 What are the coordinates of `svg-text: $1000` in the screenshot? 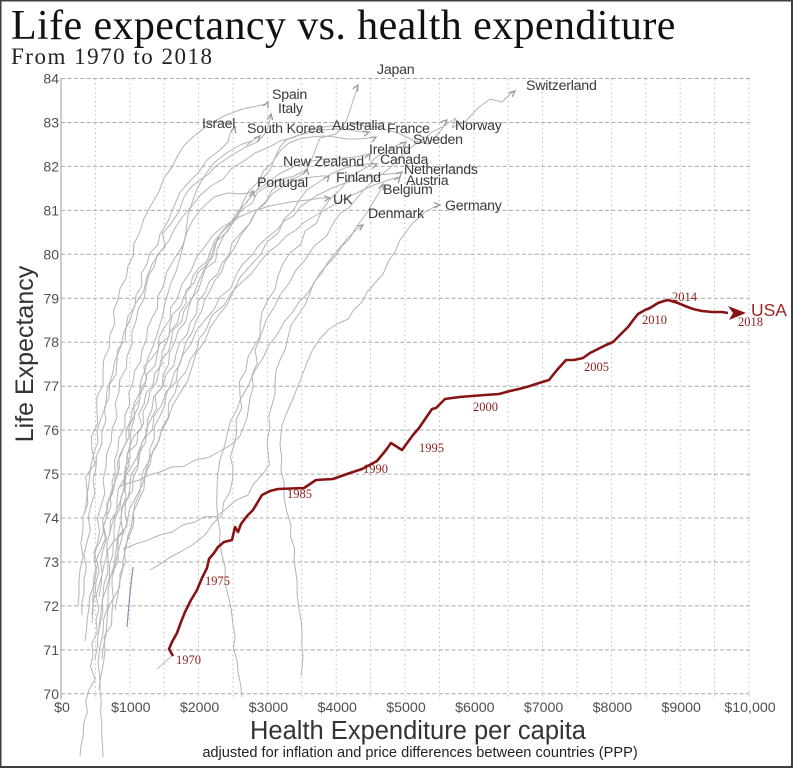 It's located at (131, 708).